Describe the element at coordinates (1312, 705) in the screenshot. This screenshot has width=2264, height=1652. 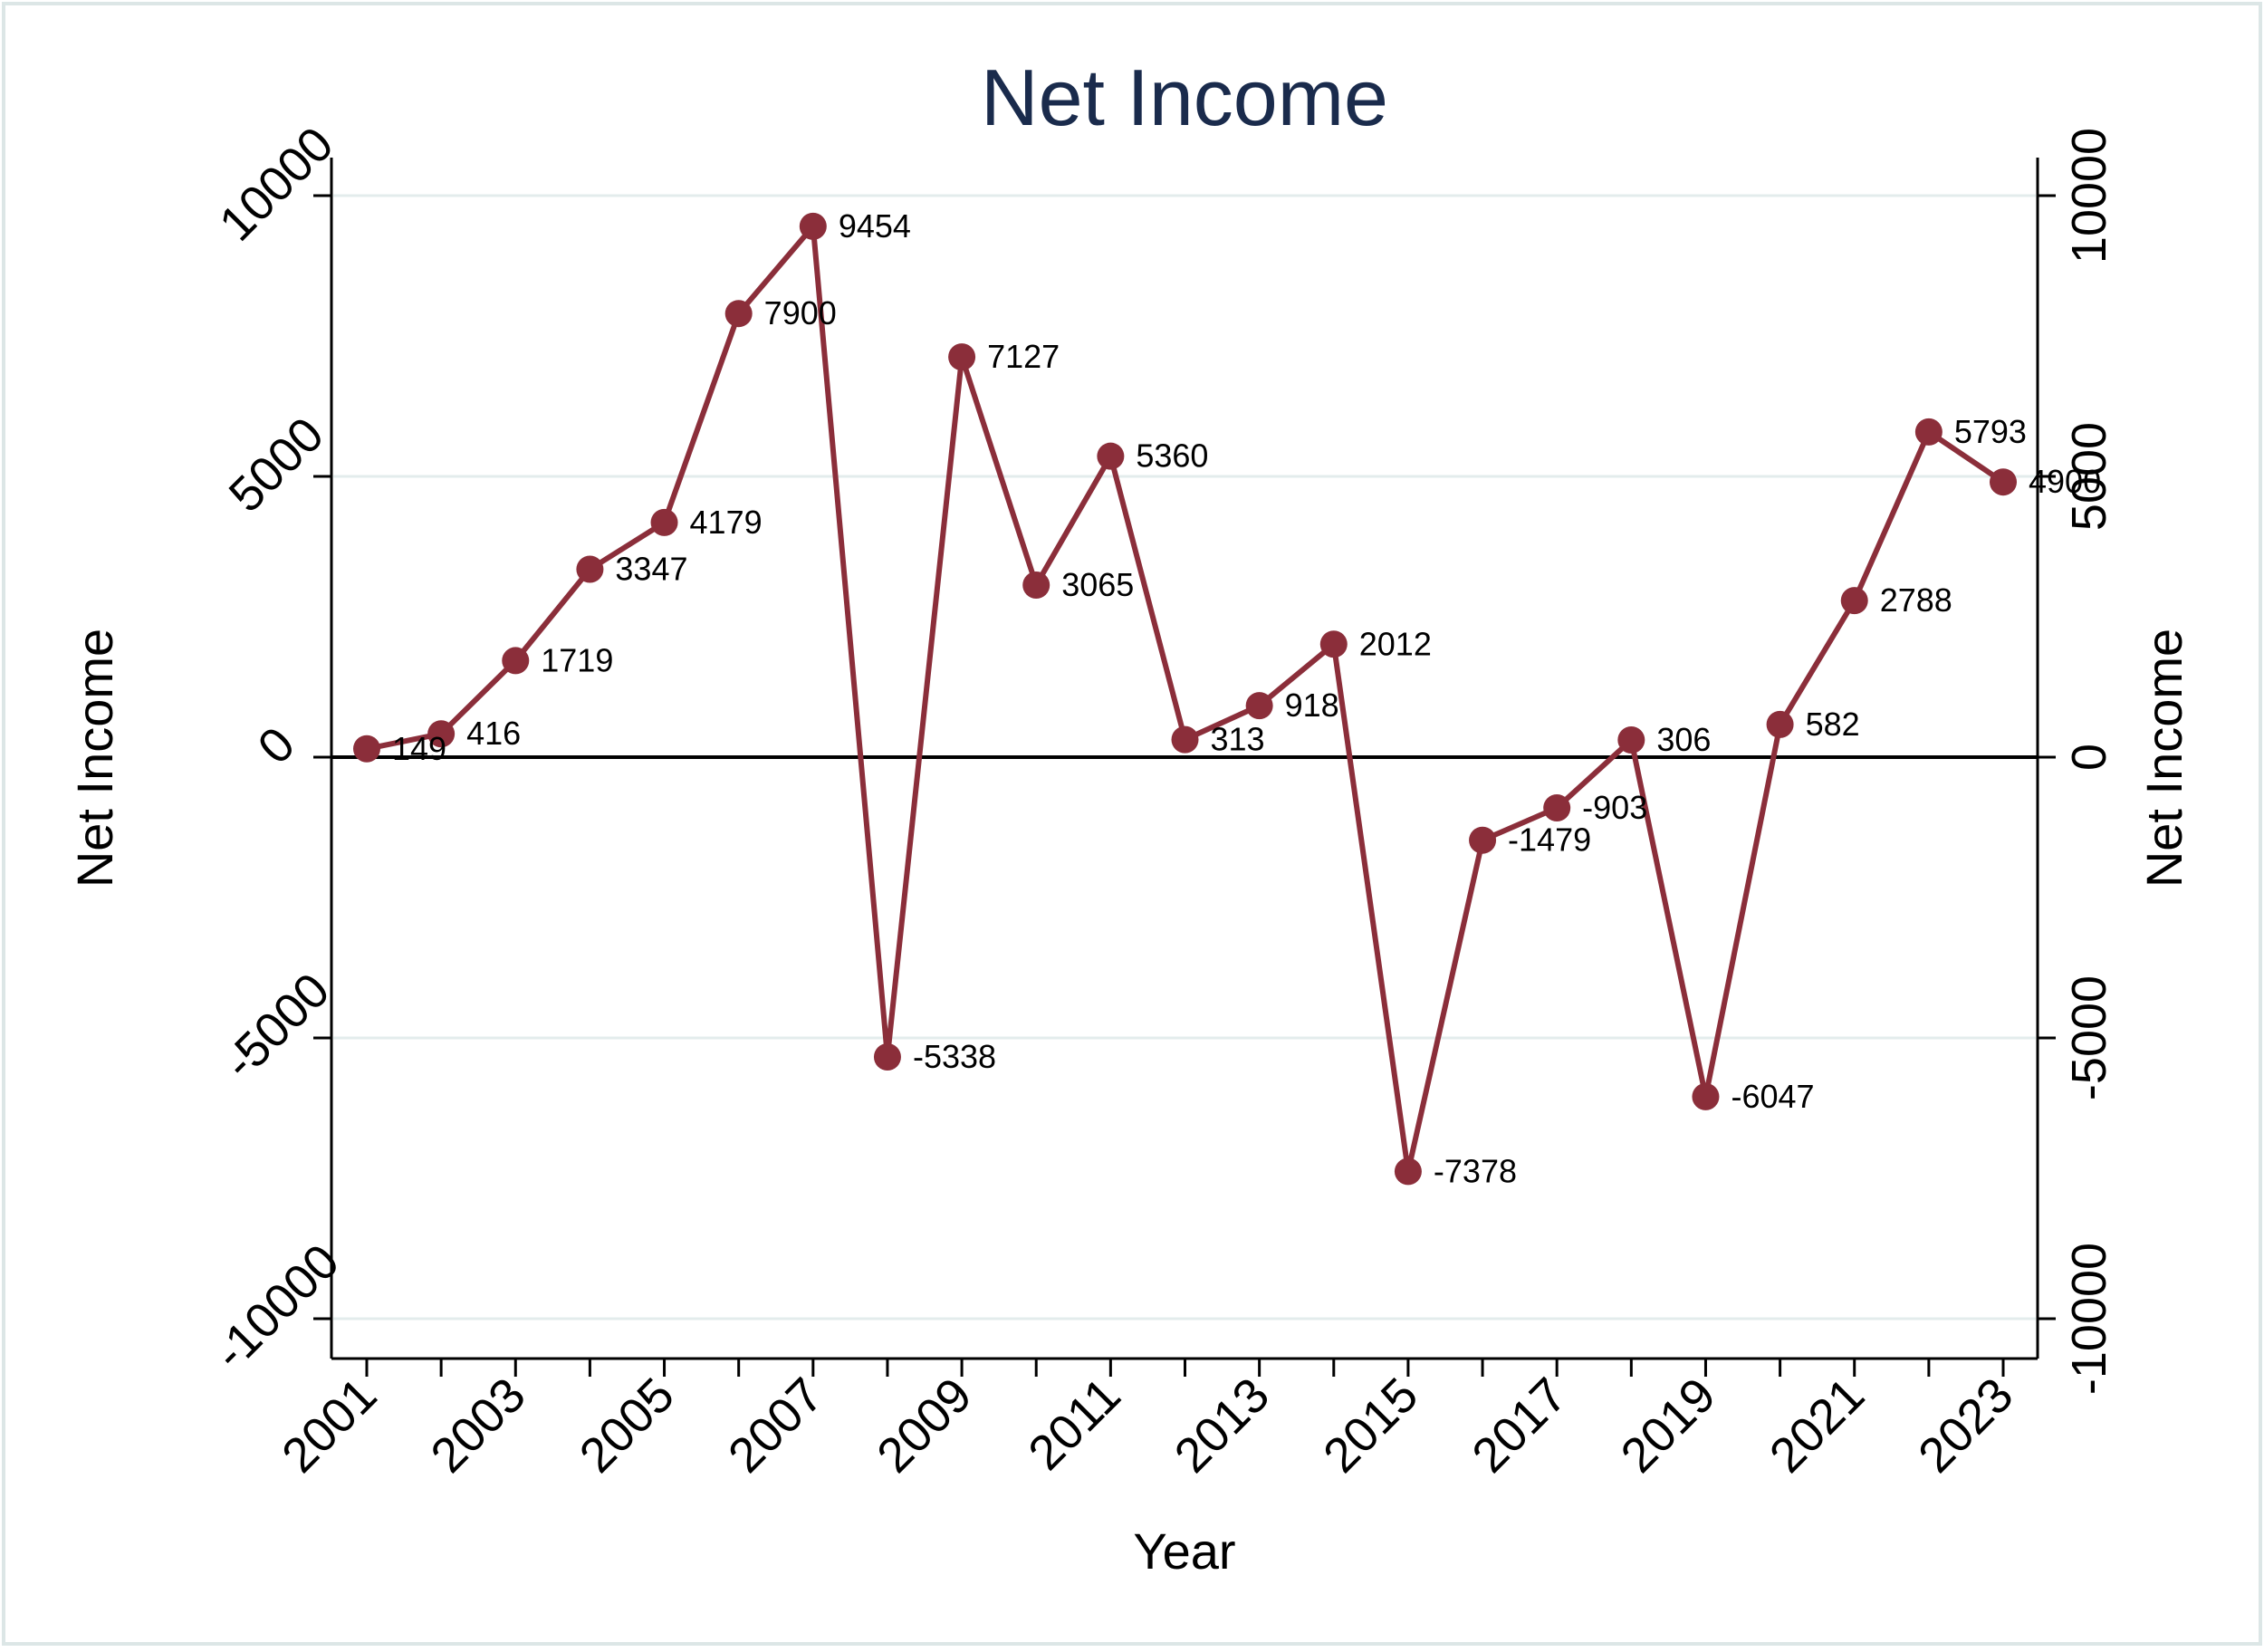
I see `data-label: 918` at that location.